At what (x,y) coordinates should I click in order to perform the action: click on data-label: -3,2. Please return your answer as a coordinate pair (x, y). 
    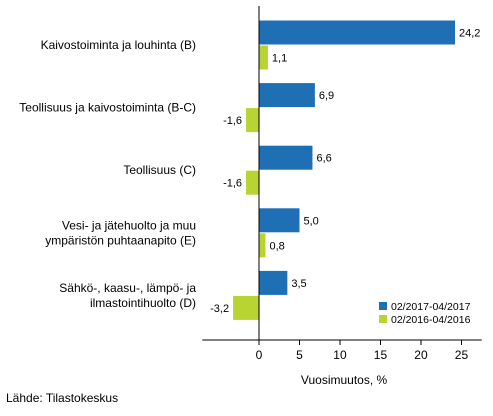
    Looking at the image, I should click on (219, 309).